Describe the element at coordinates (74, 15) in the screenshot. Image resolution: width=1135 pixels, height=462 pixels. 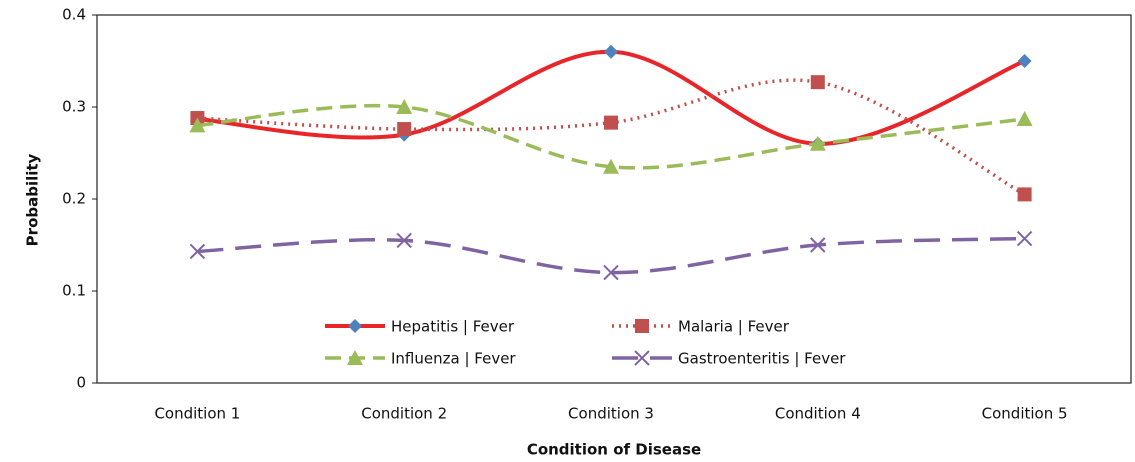
I see `y-tick-label: 0.4` at that location.